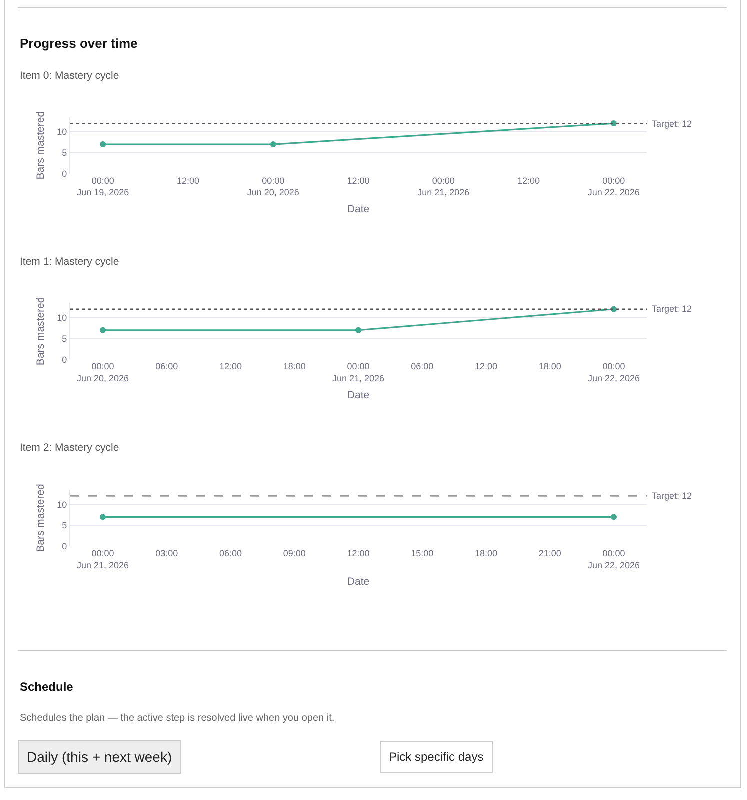 The image size is (747, 800). What do you see at coordinates (294, 553) in the screenshot?
I see `x-tick-label: 09:00` at bounding box center [294, 553].